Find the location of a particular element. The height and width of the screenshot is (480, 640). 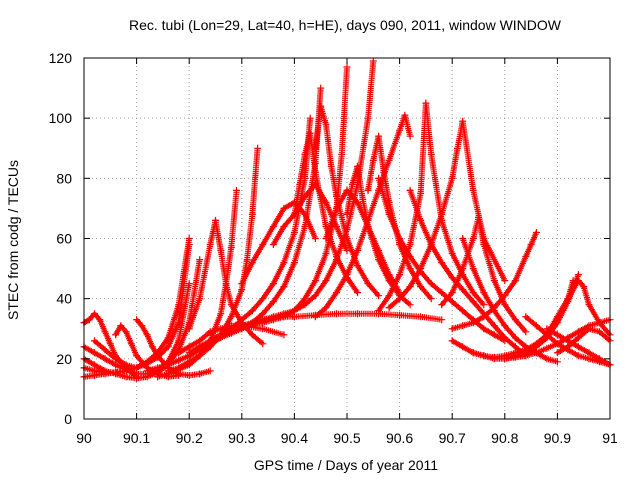

x-tick-labels: 90 90.1 90.2 90.3 90.4 90.5 90.6 90.7 90.8 90.9 91 is located at coordinates (347, 438).